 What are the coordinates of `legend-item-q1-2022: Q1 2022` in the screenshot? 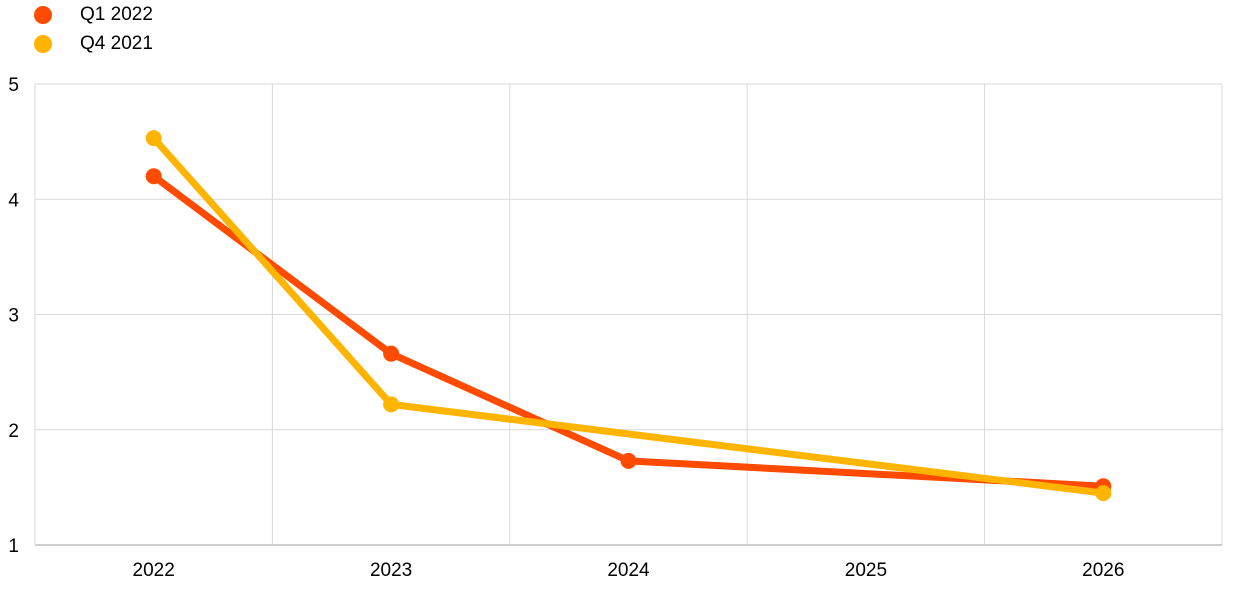 It's located at (93, 14).